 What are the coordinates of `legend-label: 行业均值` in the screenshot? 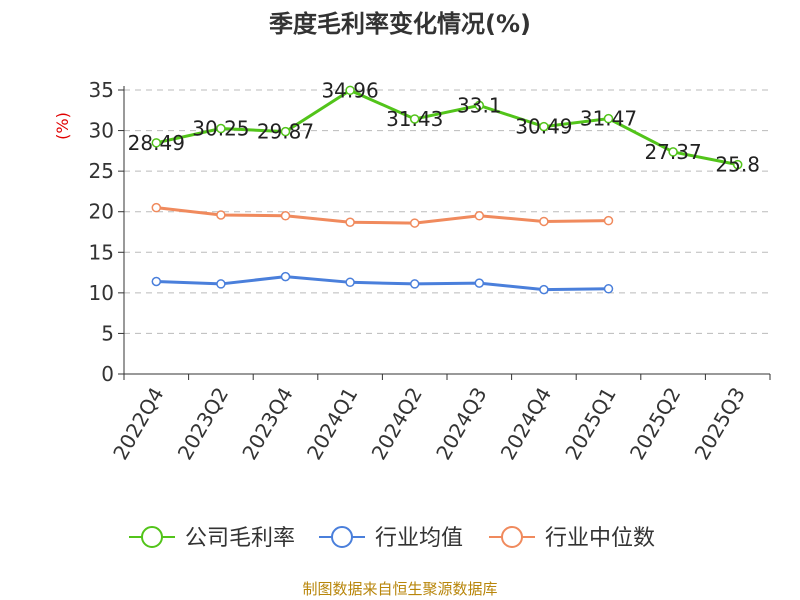 It's located at (419, 538).